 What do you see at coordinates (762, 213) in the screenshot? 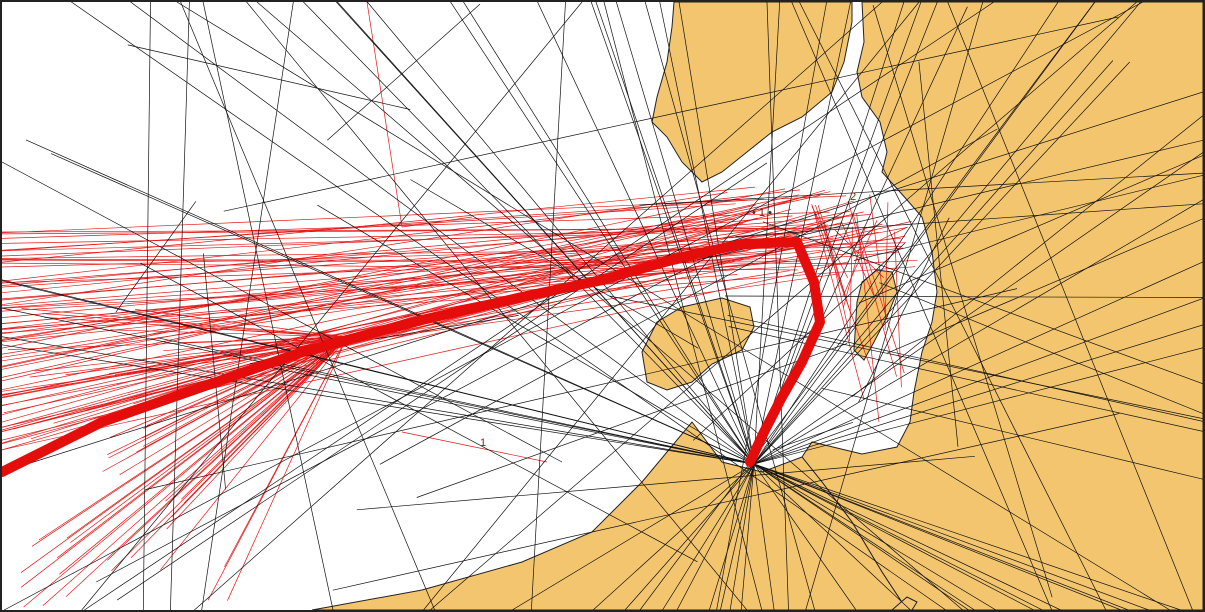
I see `track-marks: • 1 •` at bounding box center [762, 213].